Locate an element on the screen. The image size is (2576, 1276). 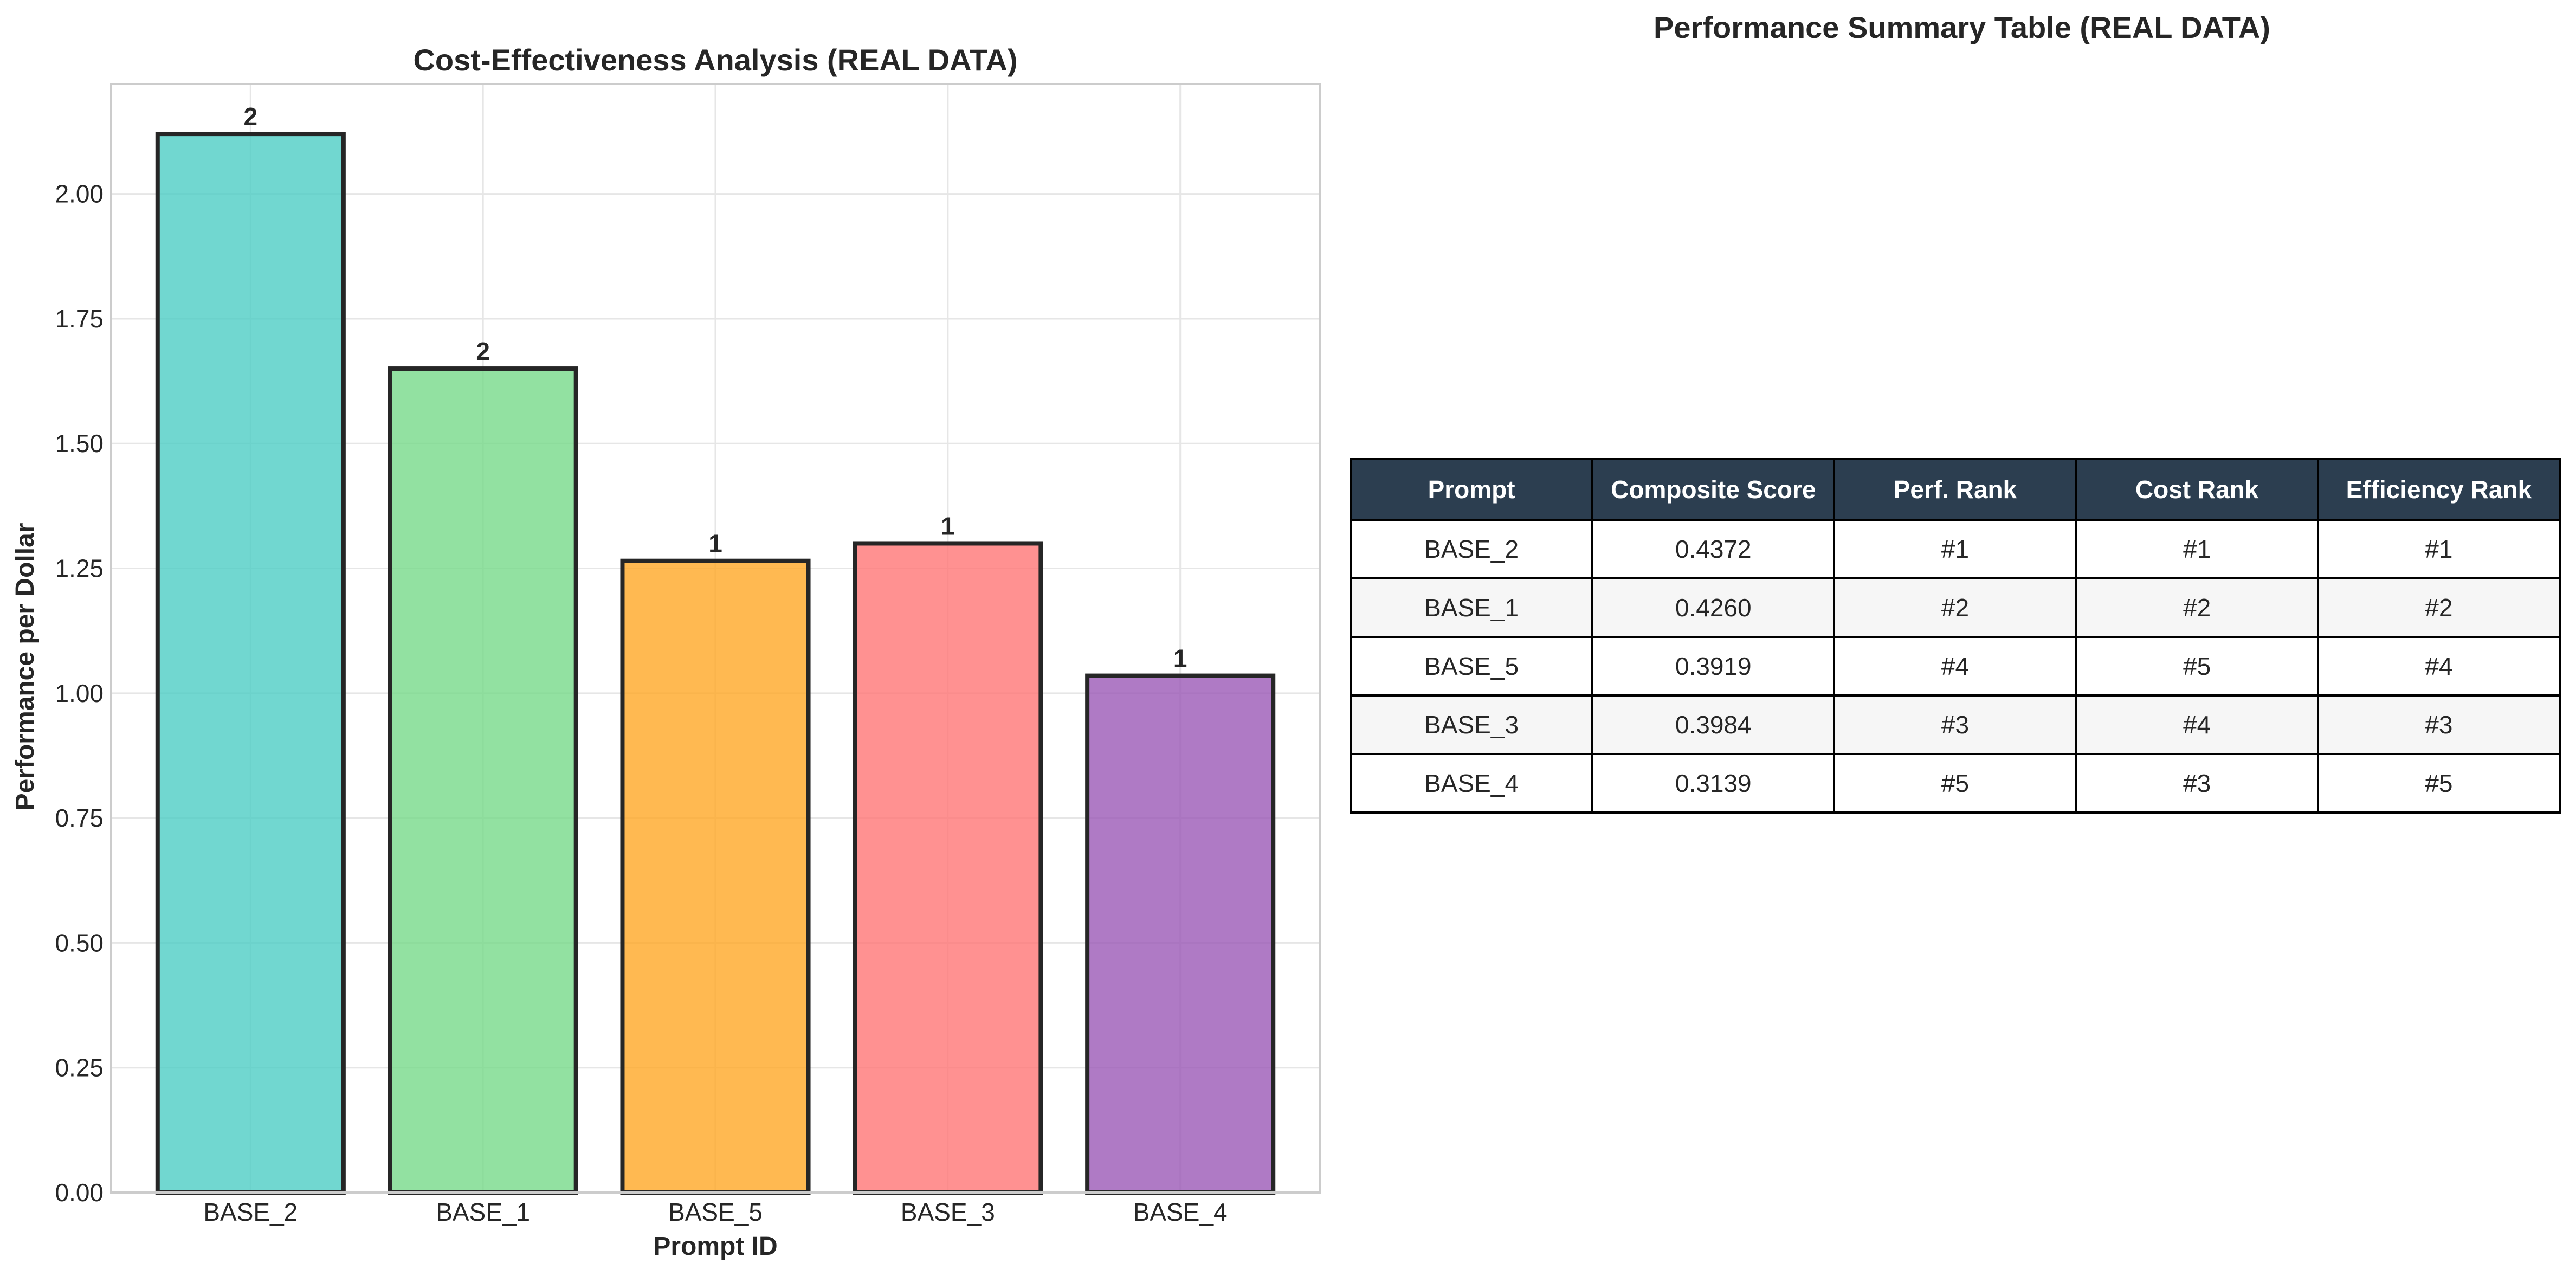
y-axis-label: Performance per Dollar is located at coordinates (25, 667).